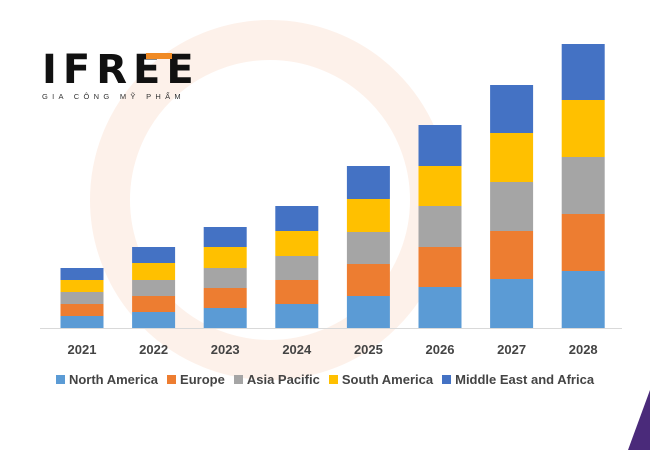 The image size is (650, 450). What do you see at coordinates (225, 318) in the screenshot?
I see `bar-segment-2023-north-america` at bounding box center [225, 318].